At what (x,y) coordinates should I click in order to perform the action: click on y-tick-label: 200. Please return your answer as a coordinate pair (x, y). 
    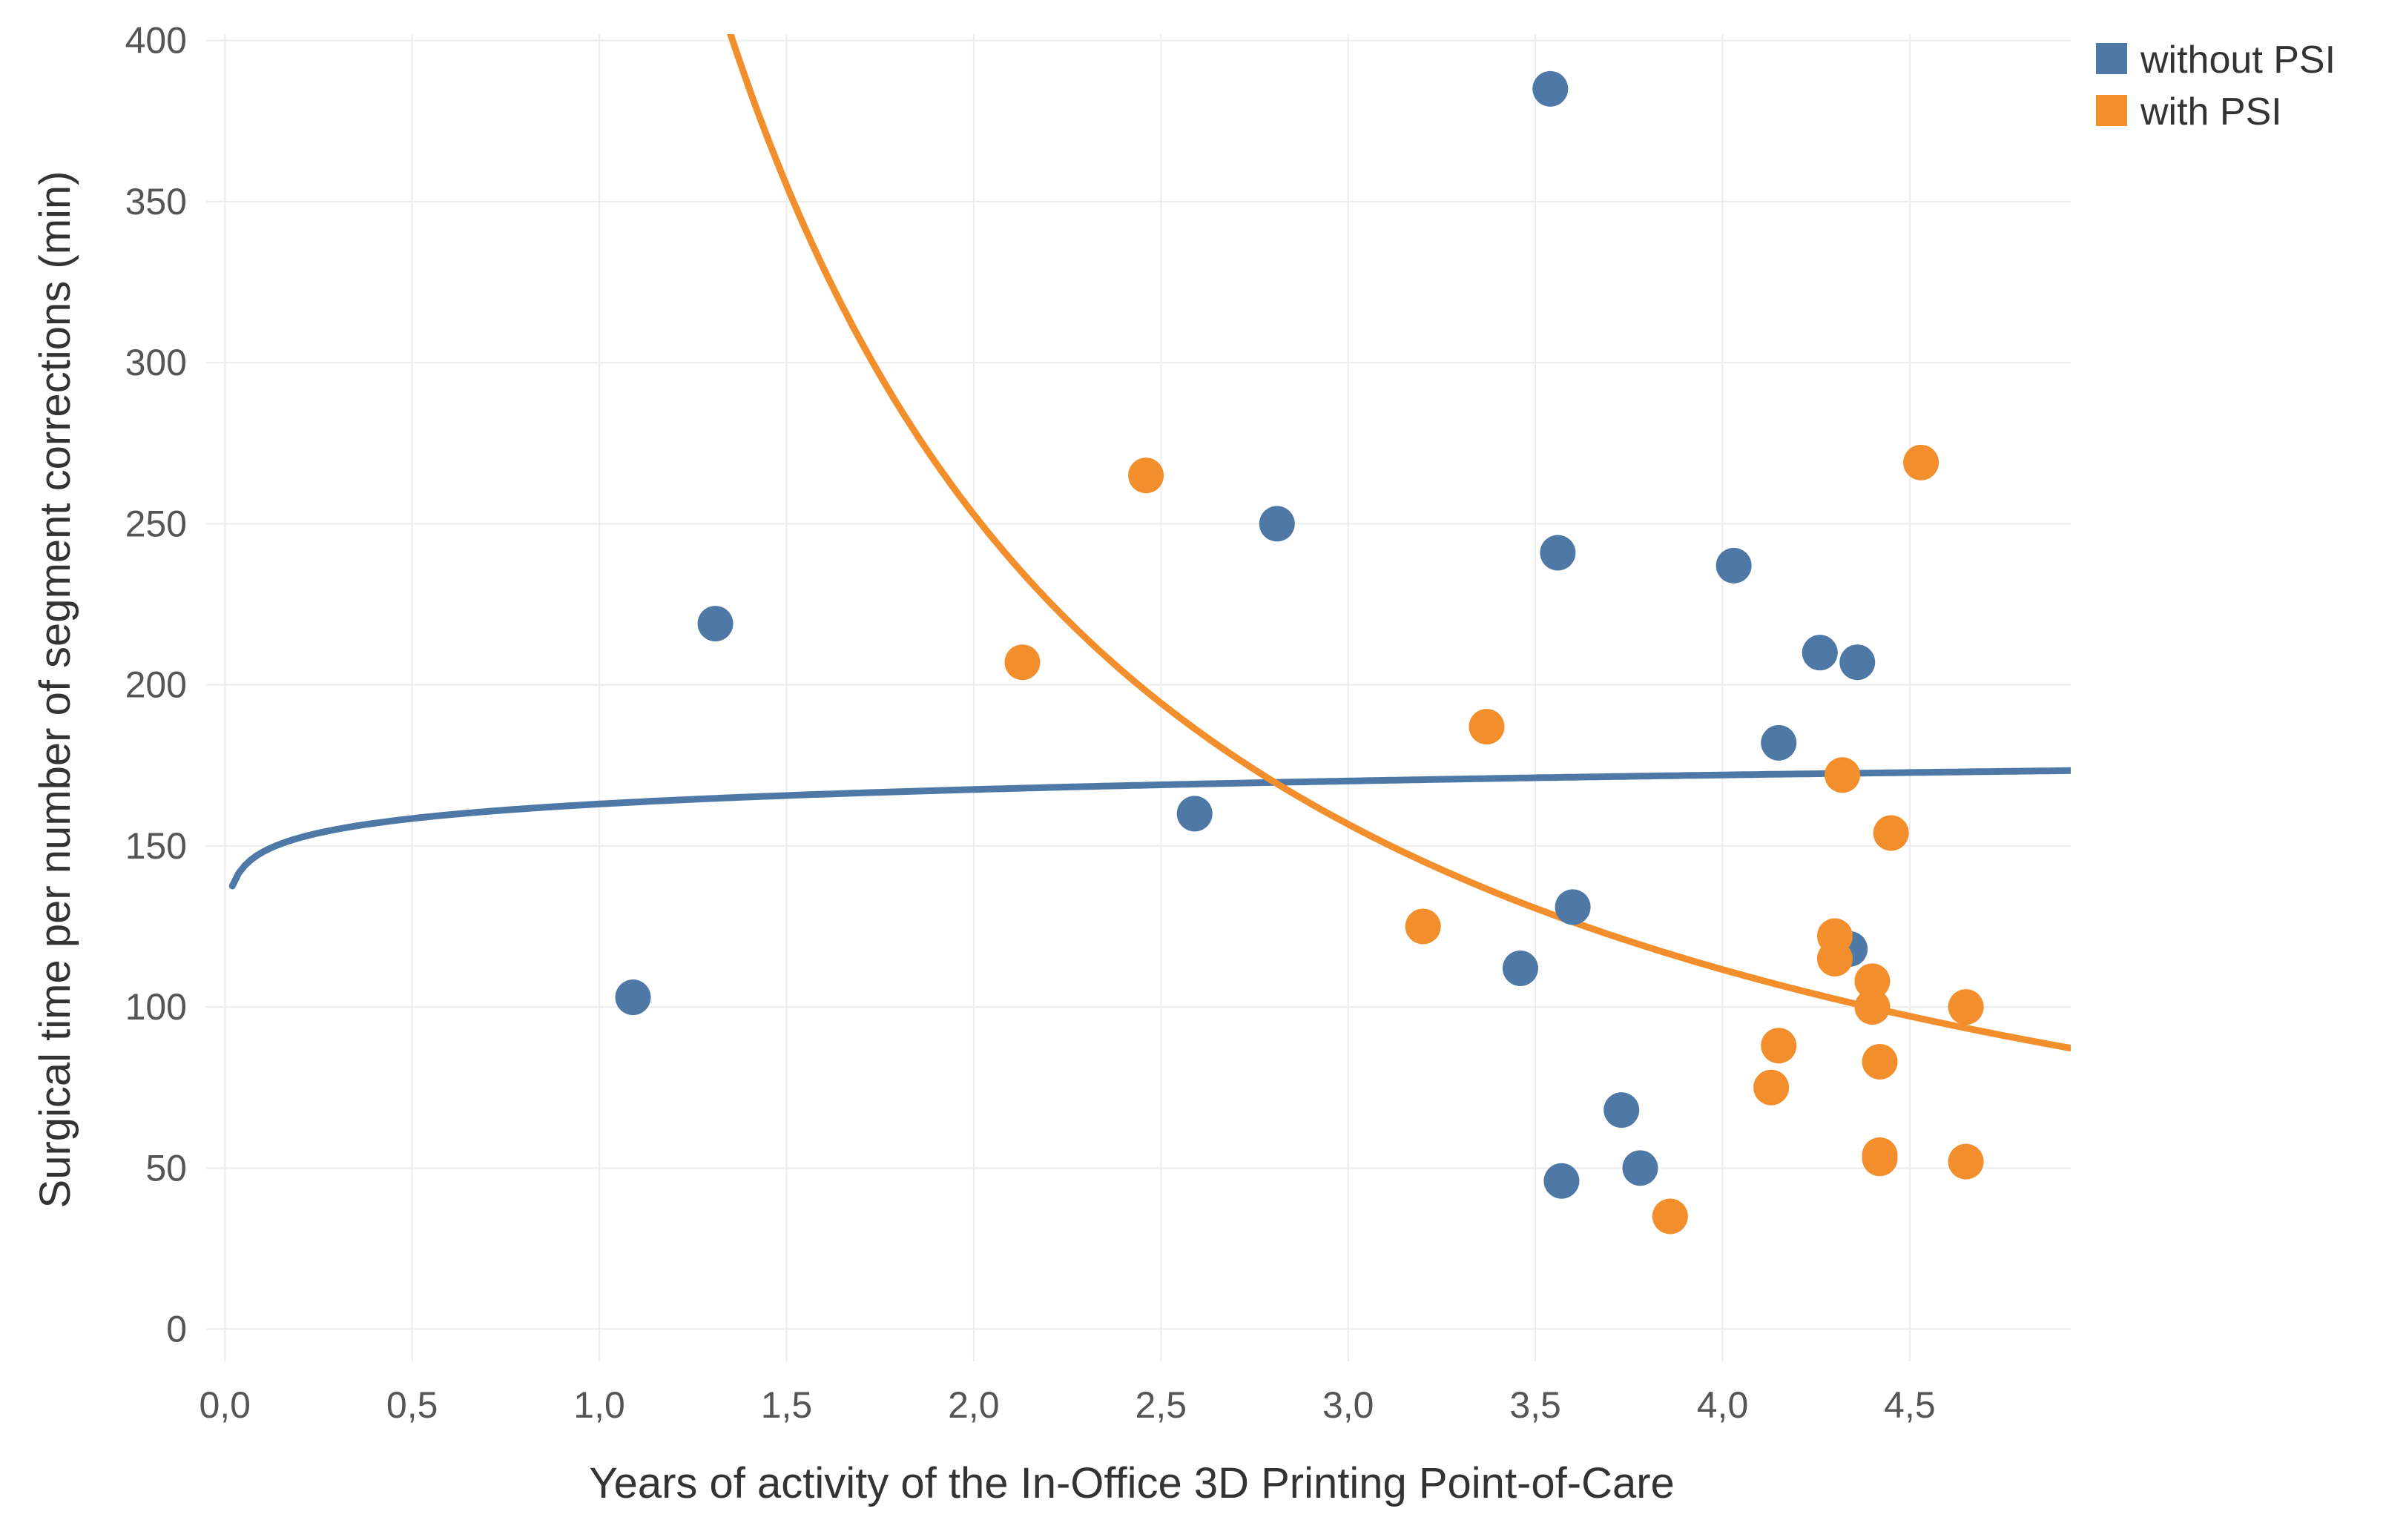
    Looking at the image, I should click on (156, 685).